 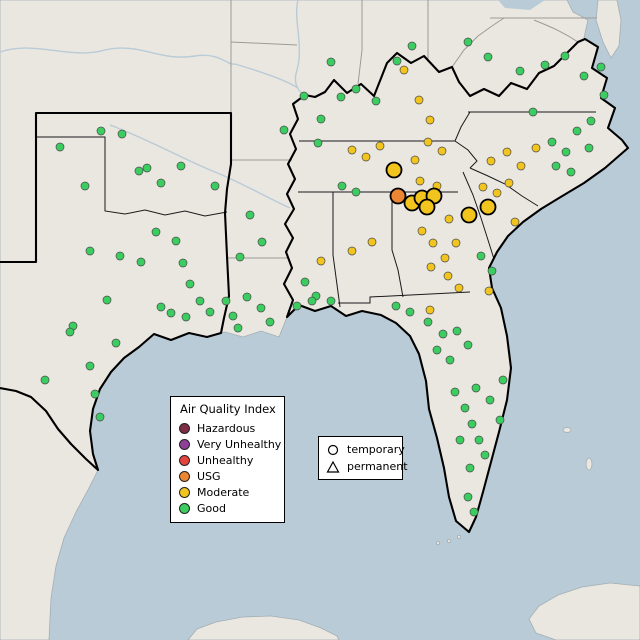 I want to click on legend-item-permanent: permanent, so click(x=367, y=466).